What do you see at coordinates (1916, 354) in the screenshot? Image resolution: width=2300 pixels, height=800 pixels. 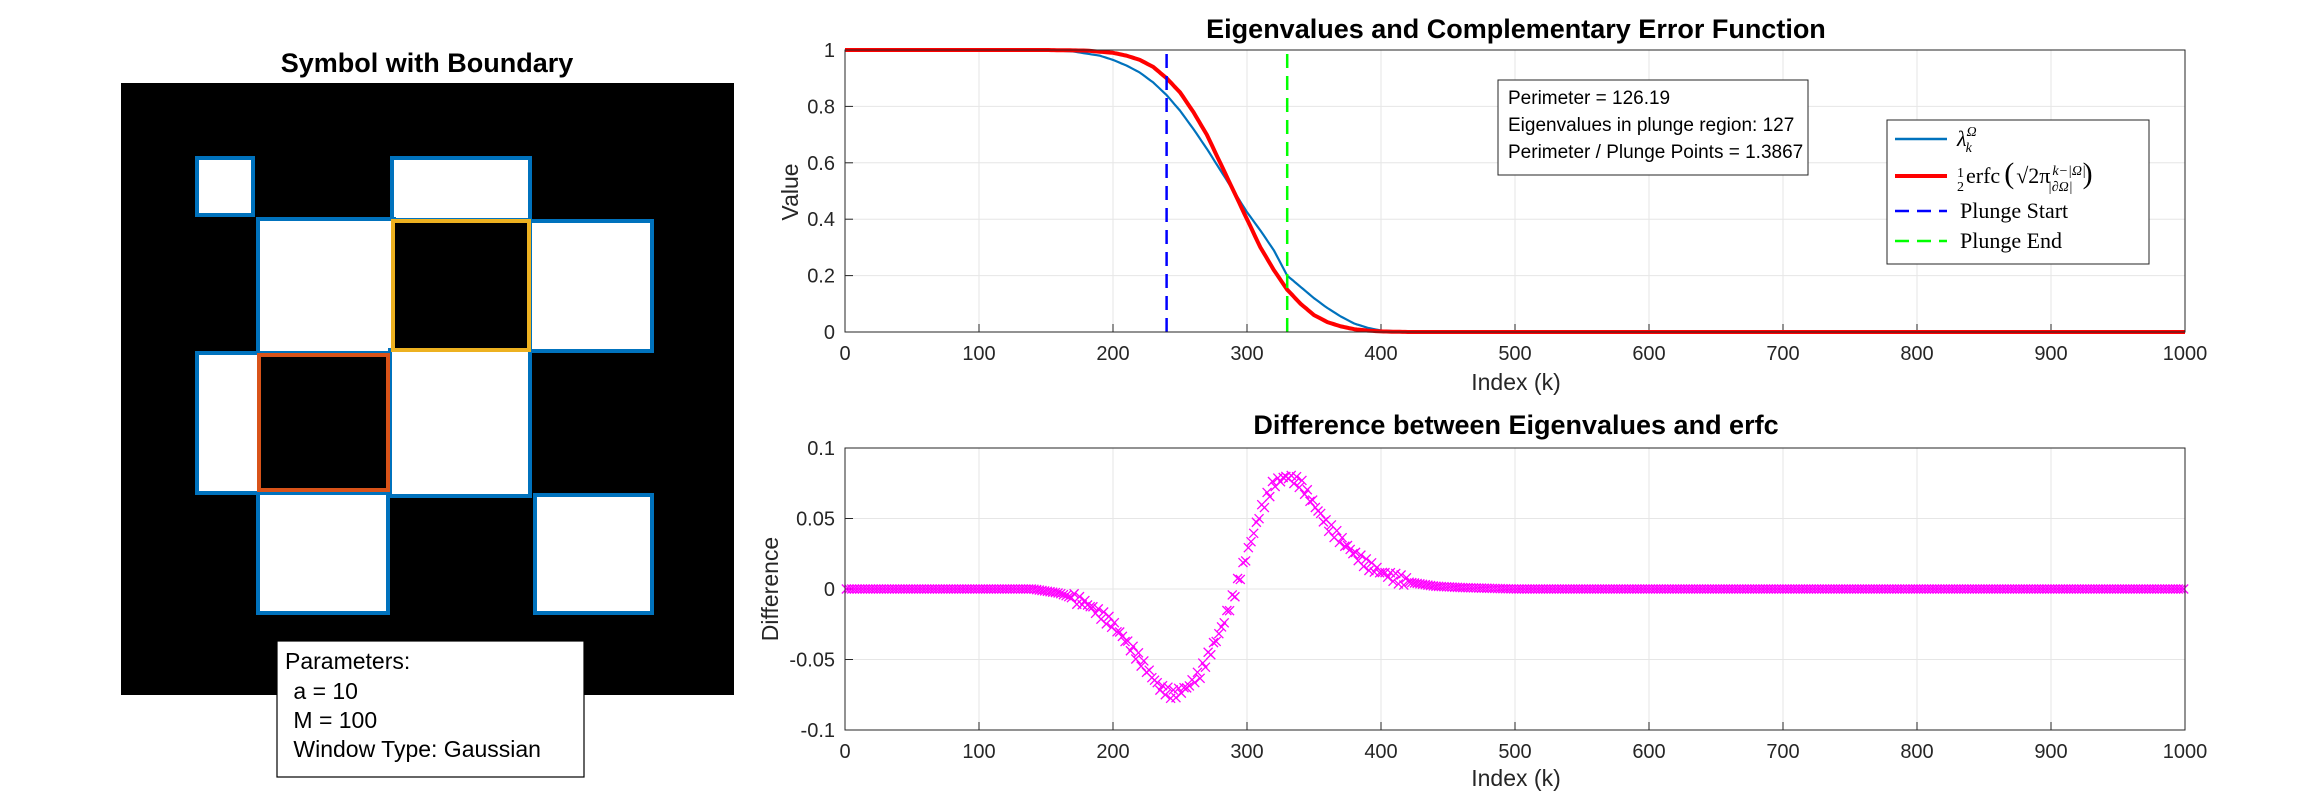 I see `top-chart-xtick-label: 800` at bounding box center [1916, 354].